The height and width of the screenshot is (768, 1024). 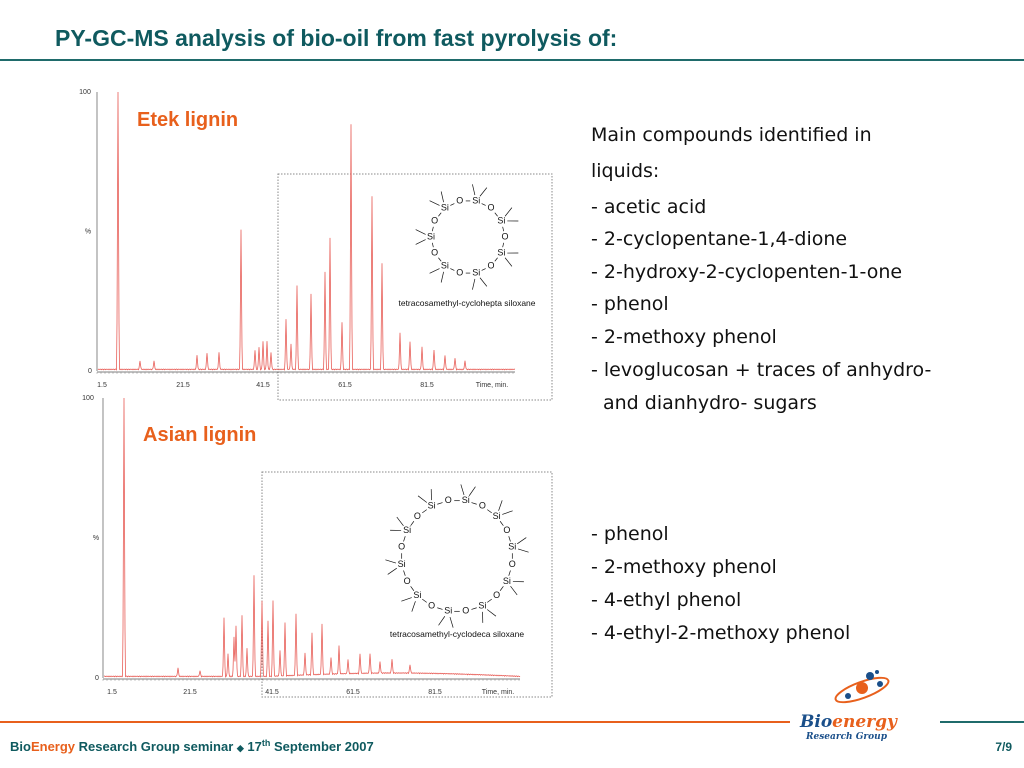 I want to click on compound-item: Main compounds identified in, so click(x=731, y=135).